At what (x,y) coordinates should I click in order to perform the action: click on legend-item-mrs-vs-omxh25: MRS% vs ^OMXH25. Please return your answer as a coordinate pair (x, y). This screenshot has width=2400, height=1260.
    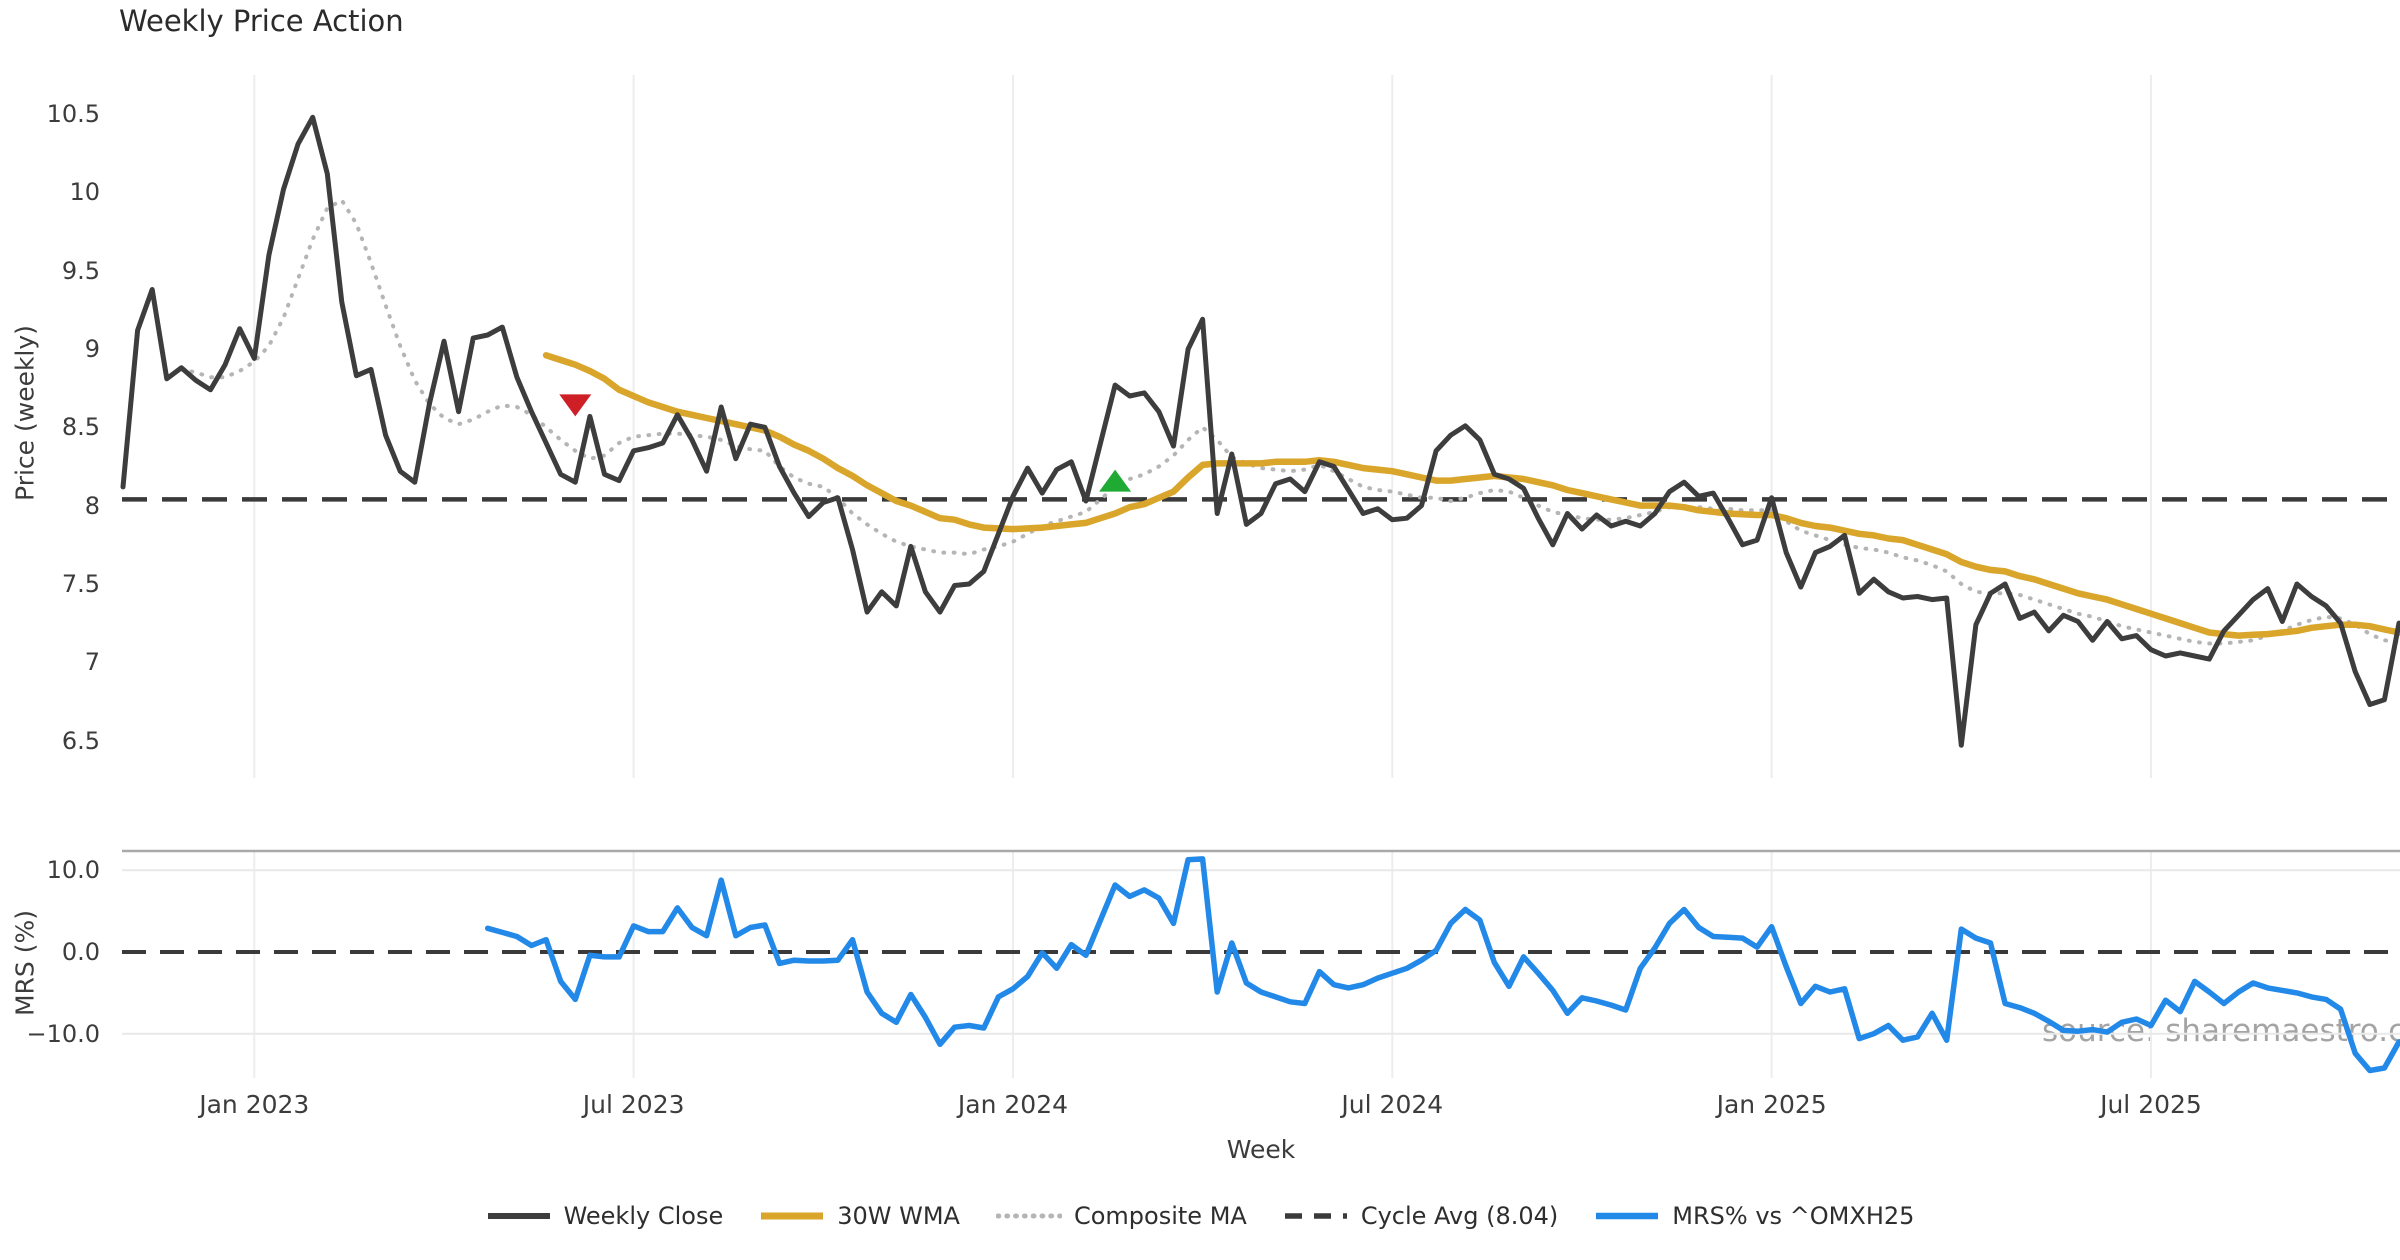
    Looking at the image, I should click on (1754, 1216).